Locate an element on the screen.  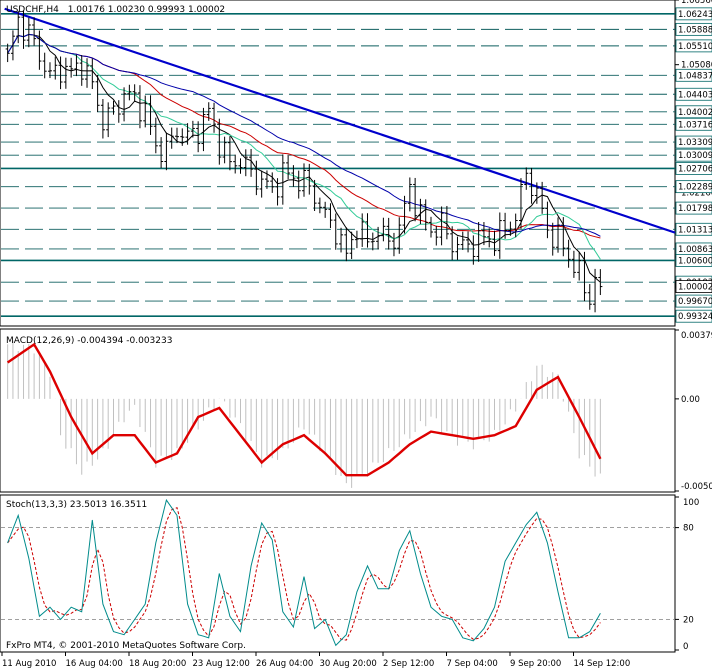
time-axis-label: 23 Aug 12:00 is located at coordinates (221, 664).